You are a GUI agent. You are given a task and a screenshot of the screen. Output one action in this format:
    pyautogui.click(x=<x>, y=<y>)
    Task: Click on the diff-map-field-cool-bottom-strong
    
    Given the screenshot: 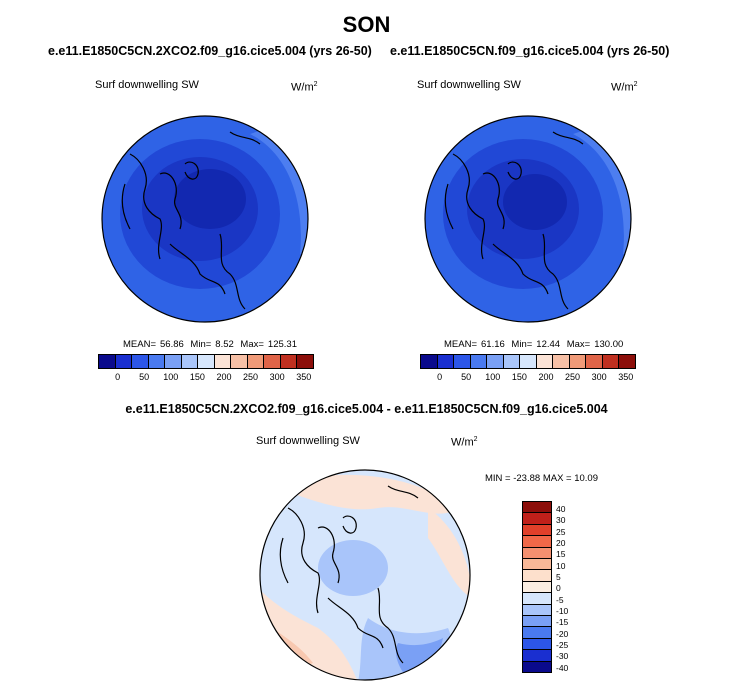 What is the action you would take?
    pyautogui.click(x=419, y=658)
    